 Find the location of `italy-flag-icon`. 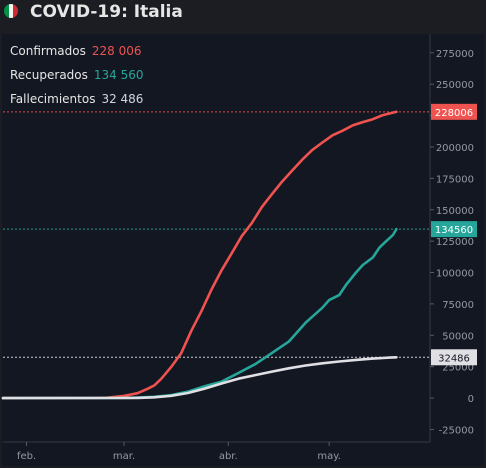

italy-flag-icon is located at coordinates (11, 11).